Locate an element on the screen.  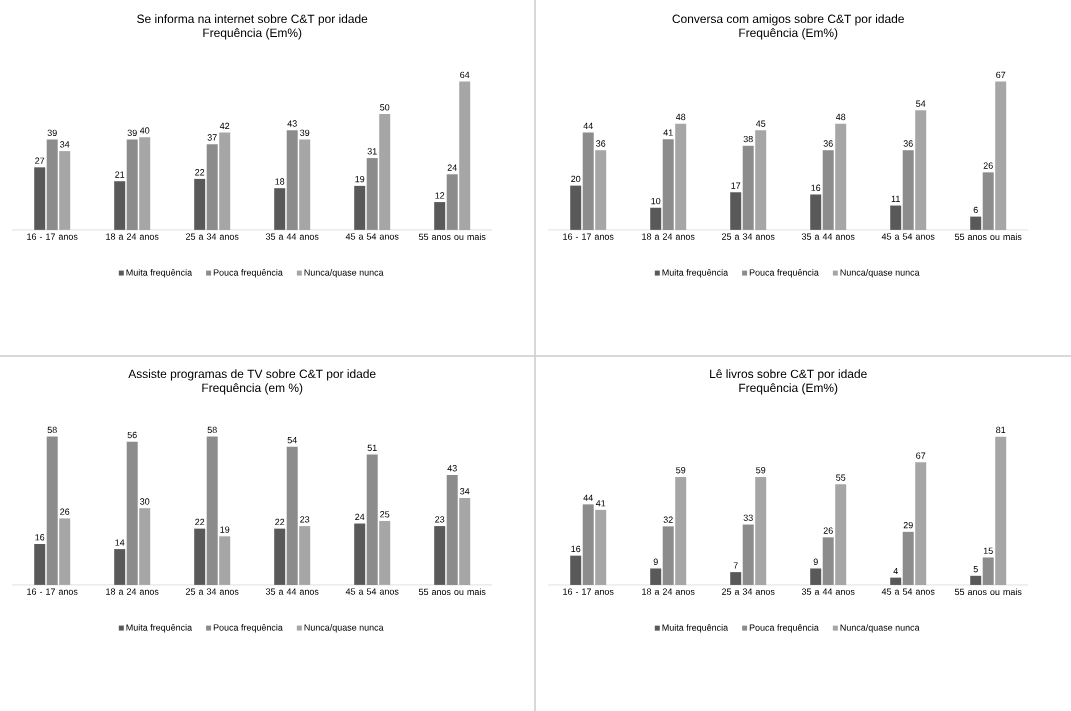
data-label: 44 is located at coordinates (588, 497).